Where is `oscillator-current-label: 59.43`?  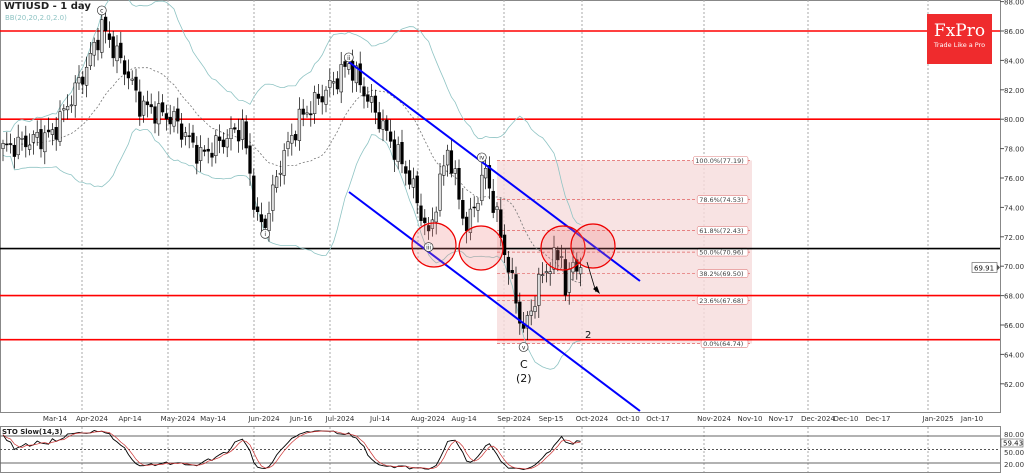 oscillator-current-label: 59.43 is located at coordinates (1013, 444).